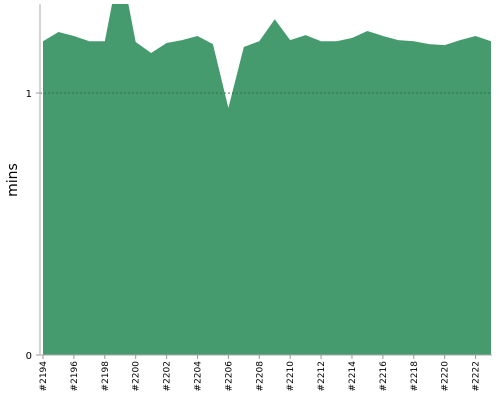  What do you see at coordinates (477, 376) in the screenshot?
I see `x-tick-label: #2222` at bounding box center [477, 376].